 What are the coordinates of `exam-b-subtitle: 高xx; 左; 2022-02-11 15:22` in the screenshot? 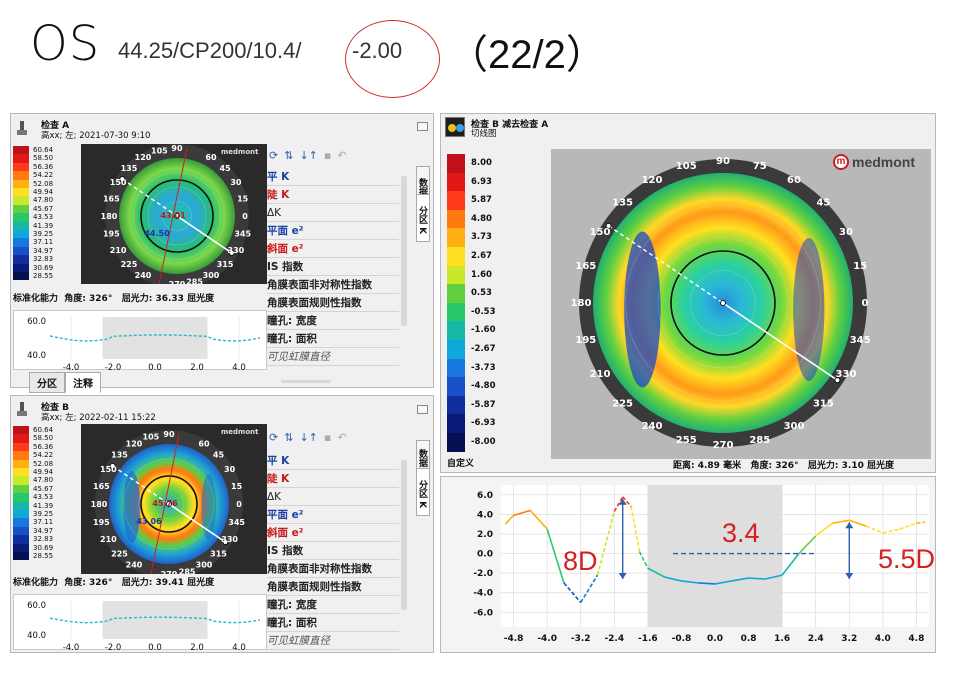 It's located at (98, 418).